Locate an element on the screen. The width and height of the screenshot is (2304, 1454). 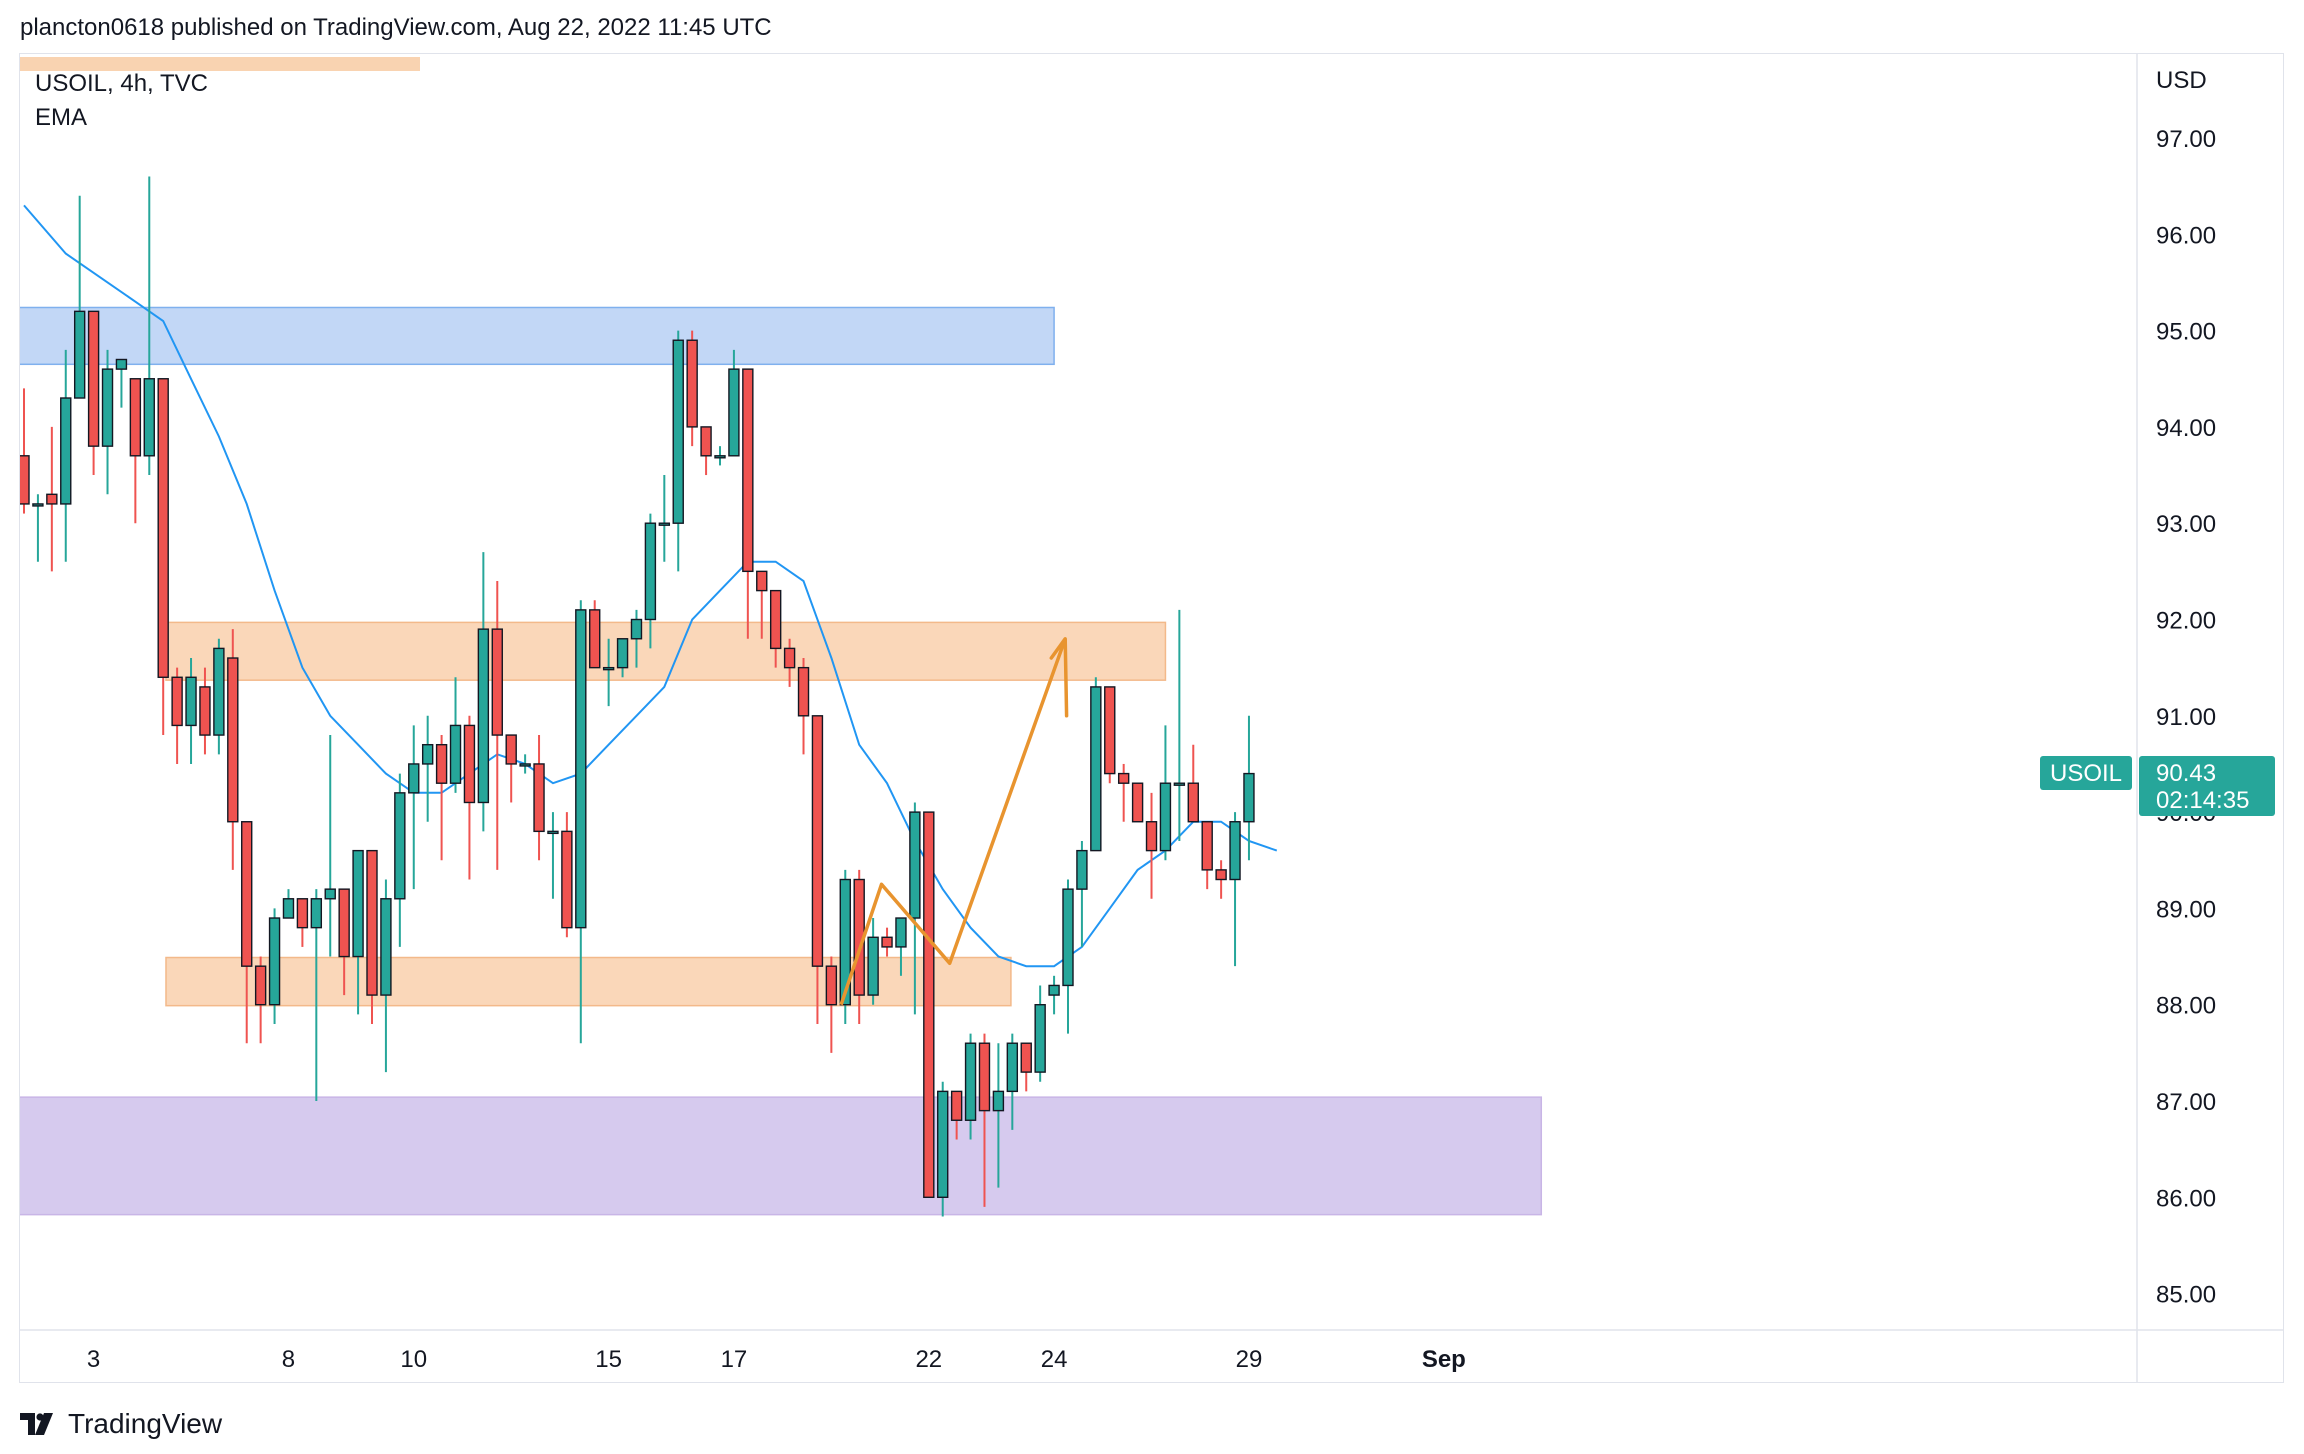
projection-path is located at coordinates (953, 822).